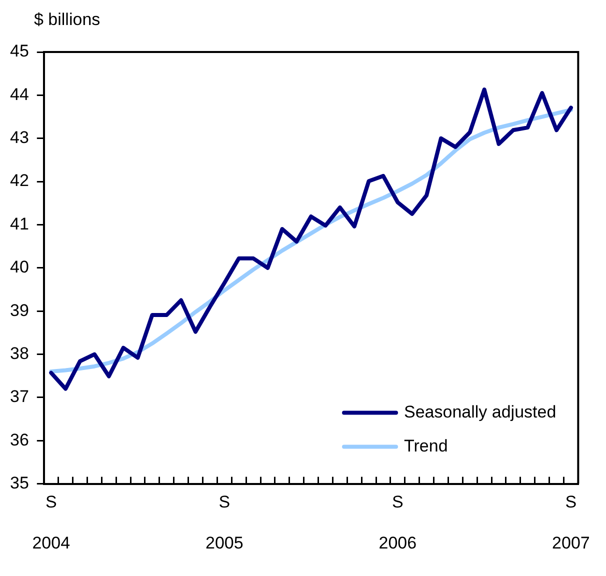 Image resolution: width=606 pixels, height=576 pixels. What do you see at coordinates (67, 19) in the screenshot?
I see `y-axis-title: $ billions` at bounding box center [67, 19].